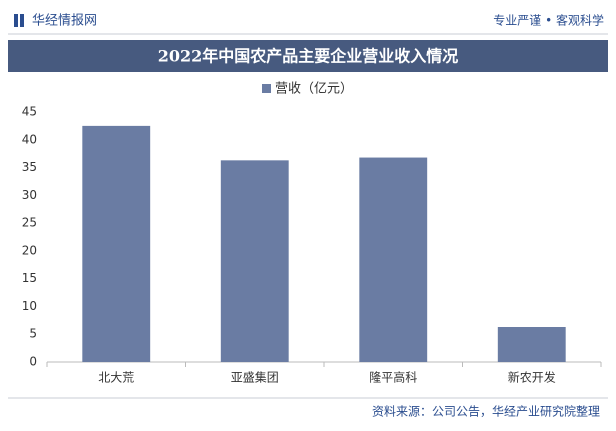 Image resolution: width=616 pixels, height=431 pixels. What do you see at coordinates (116, 378) in the screenshot?
I see `x-tick-label: 北大荒` at bounding box center [116, 378].